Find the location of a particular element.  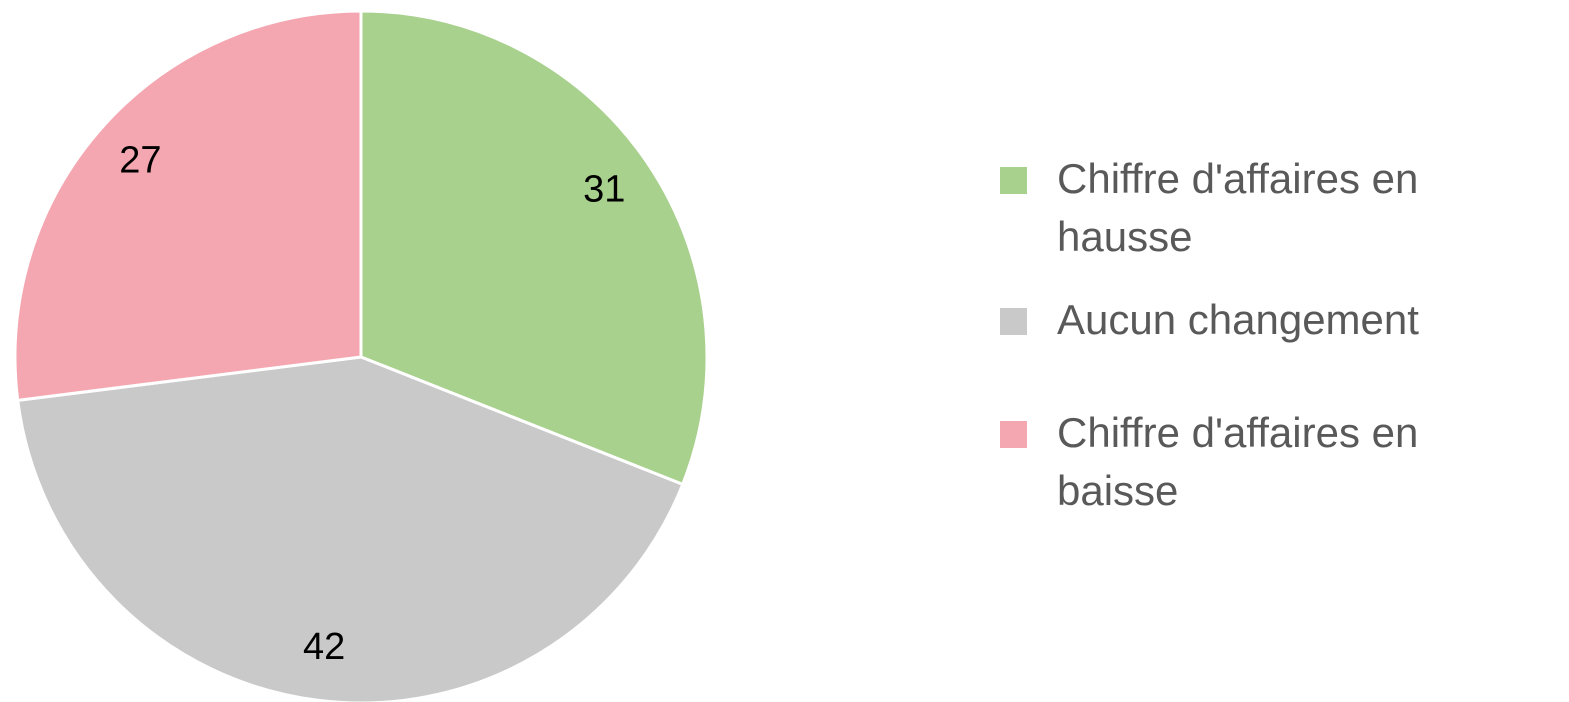

data-label: 31 is located at coordinates (604, 190).